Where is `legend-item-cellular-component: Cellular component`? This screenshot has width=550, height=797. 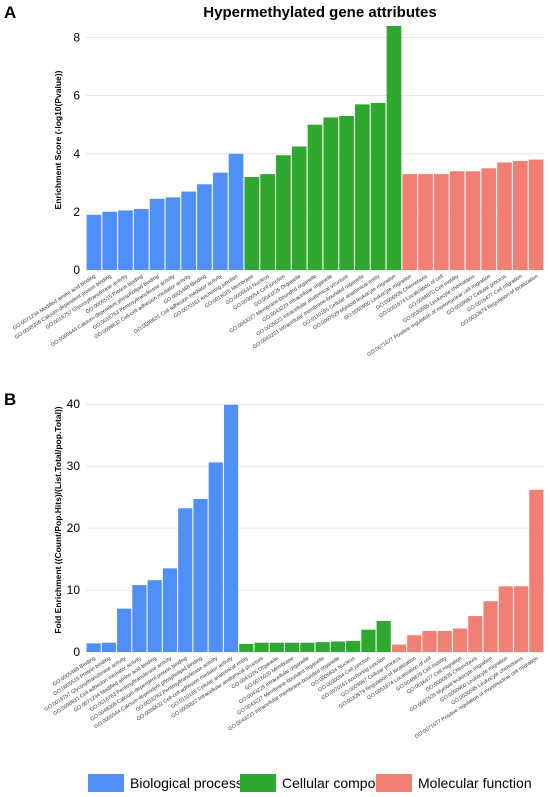
legend-item-cellular-component: Cellular component is located at coordinates (321, 783).